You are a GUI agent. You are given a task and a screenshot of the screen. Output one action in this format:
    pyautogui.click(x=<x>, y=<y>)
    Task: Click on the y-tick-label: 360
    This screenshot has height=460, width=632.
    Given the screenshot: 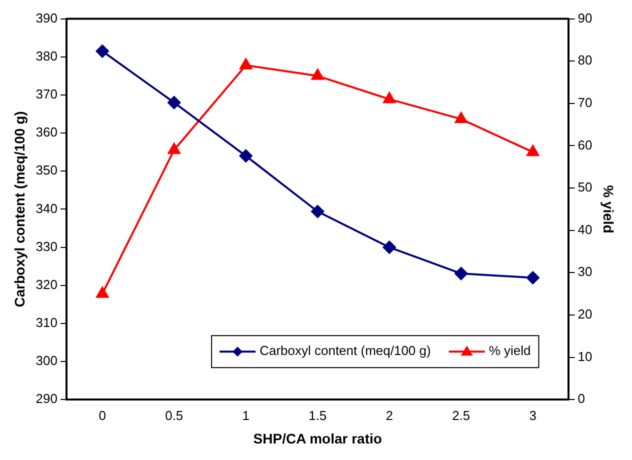 What is the action you would take?
    pyautogui.click(x=47, y=132)
    